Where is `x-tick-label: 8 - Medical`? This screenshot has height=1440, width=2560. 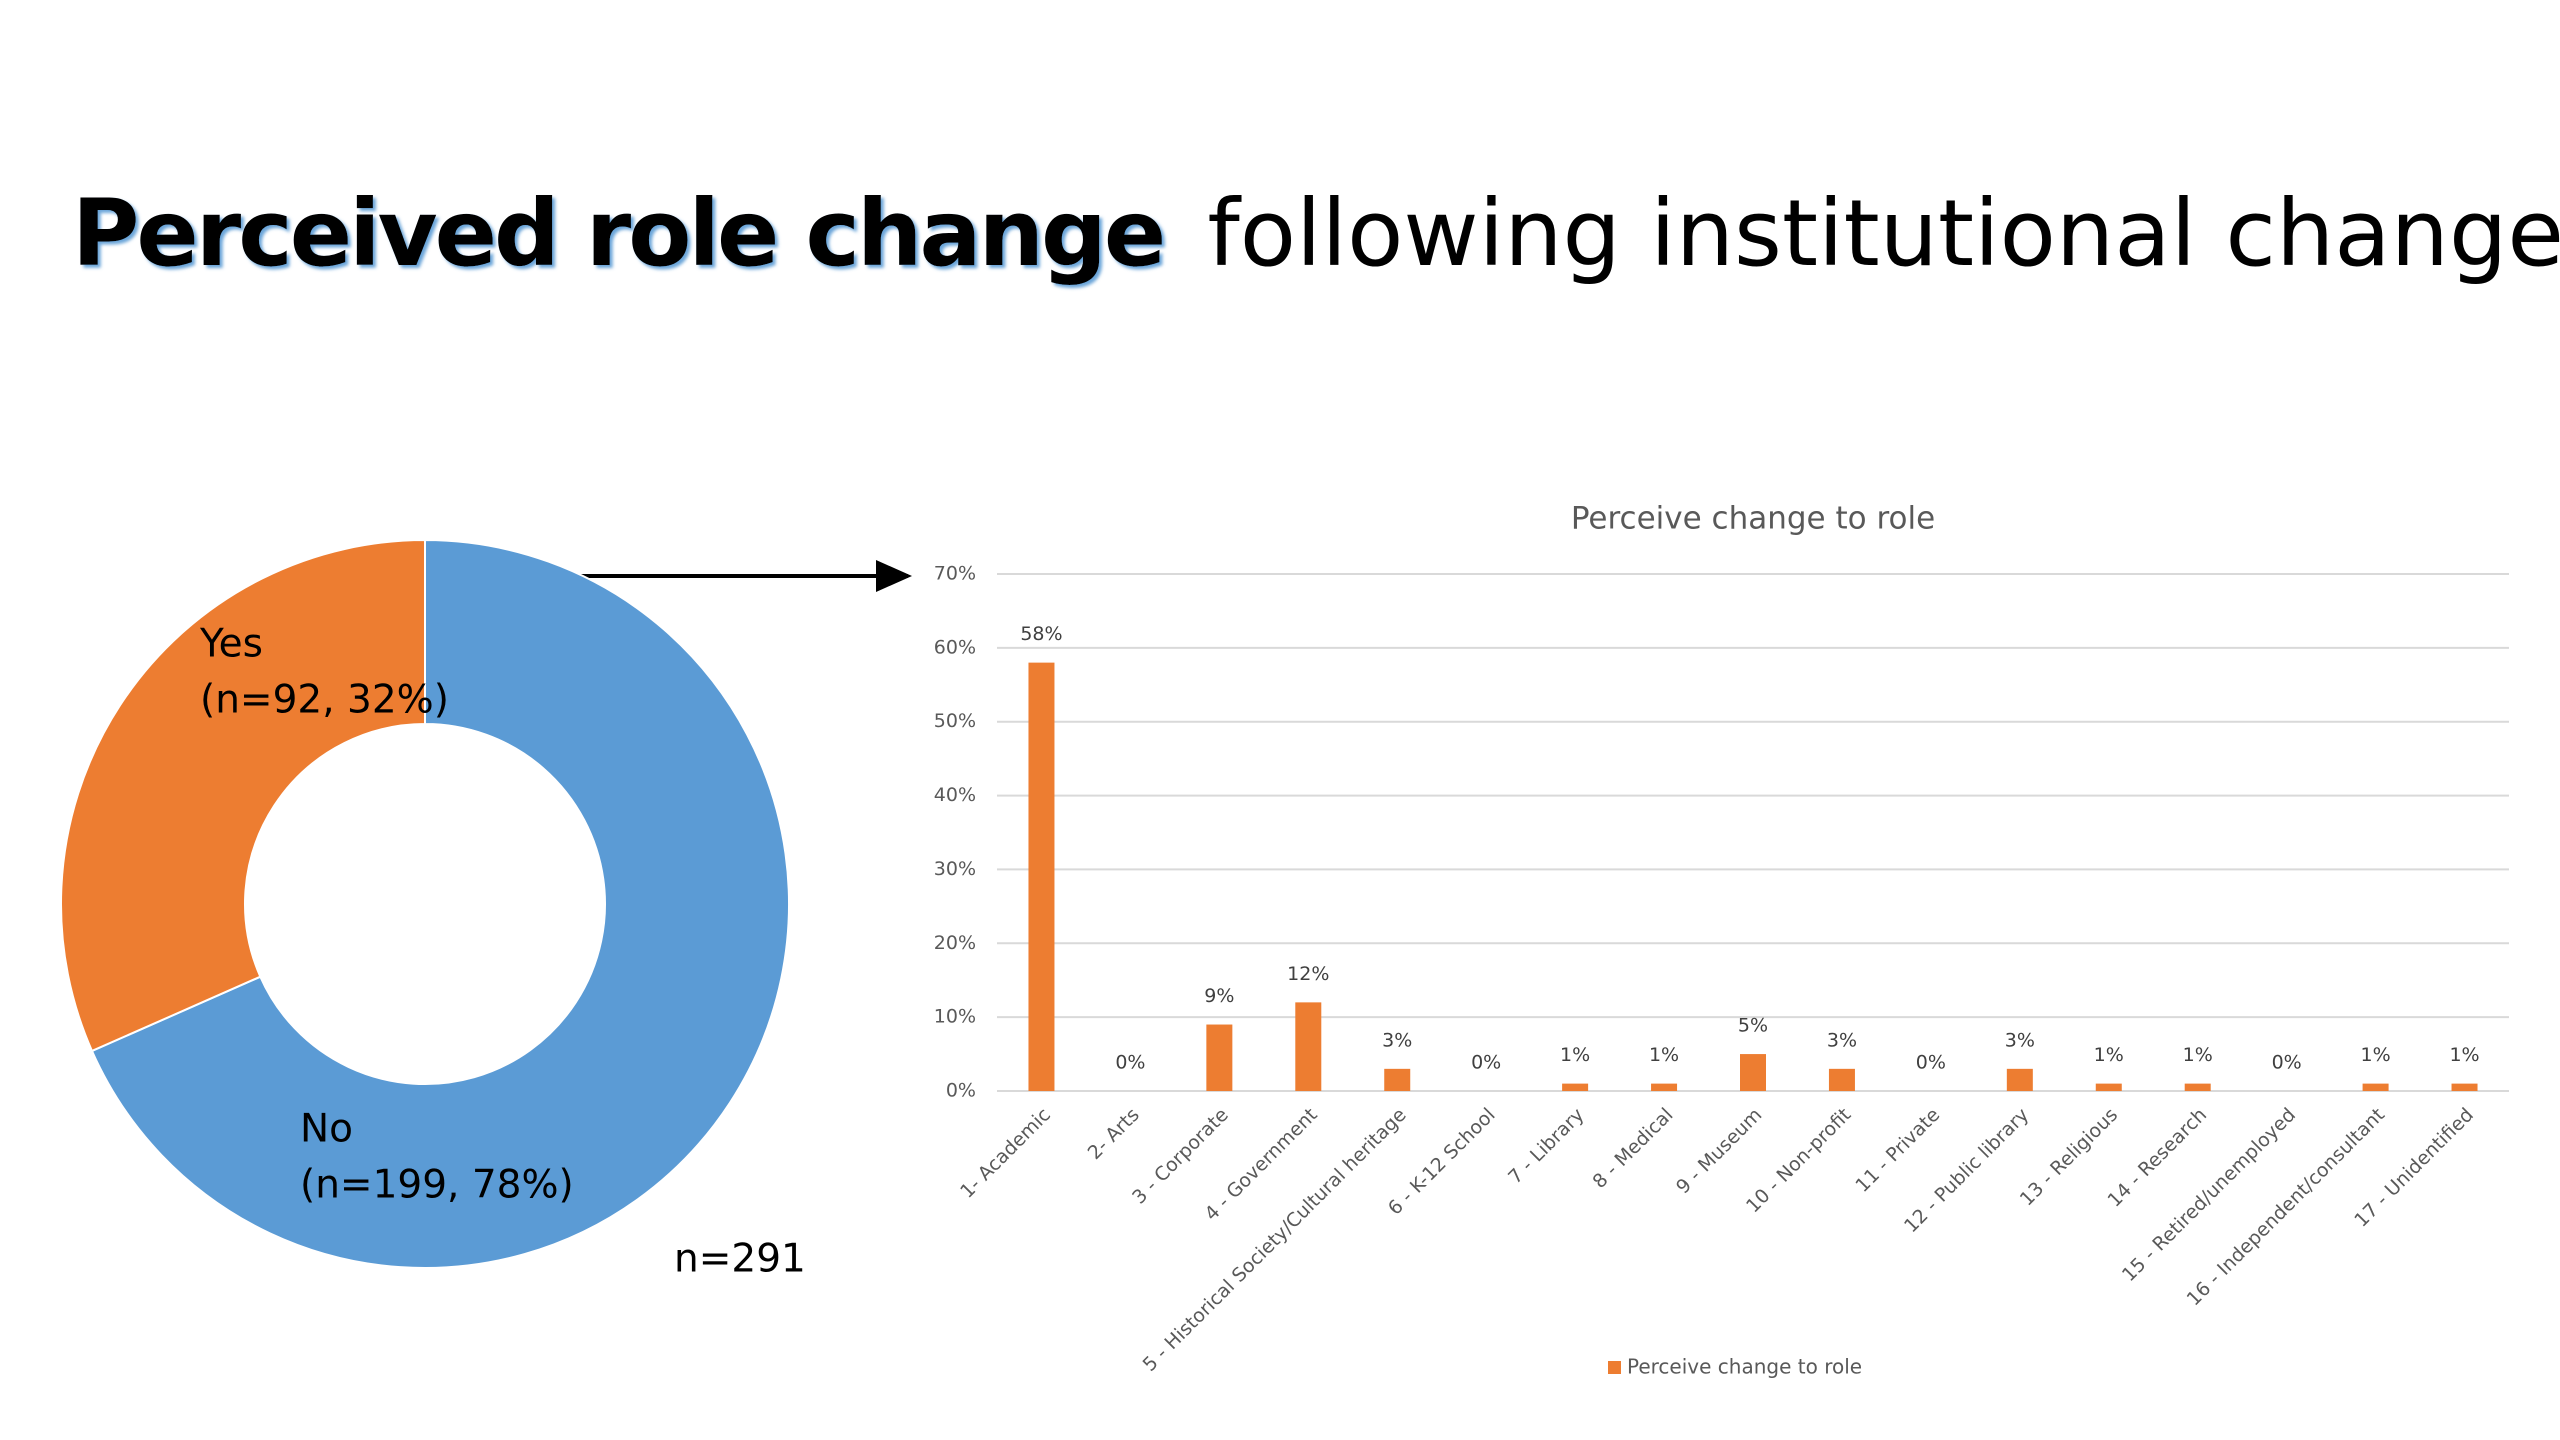 x-tick-label: 8 - Medical is located at coordinates (1633, 1148).